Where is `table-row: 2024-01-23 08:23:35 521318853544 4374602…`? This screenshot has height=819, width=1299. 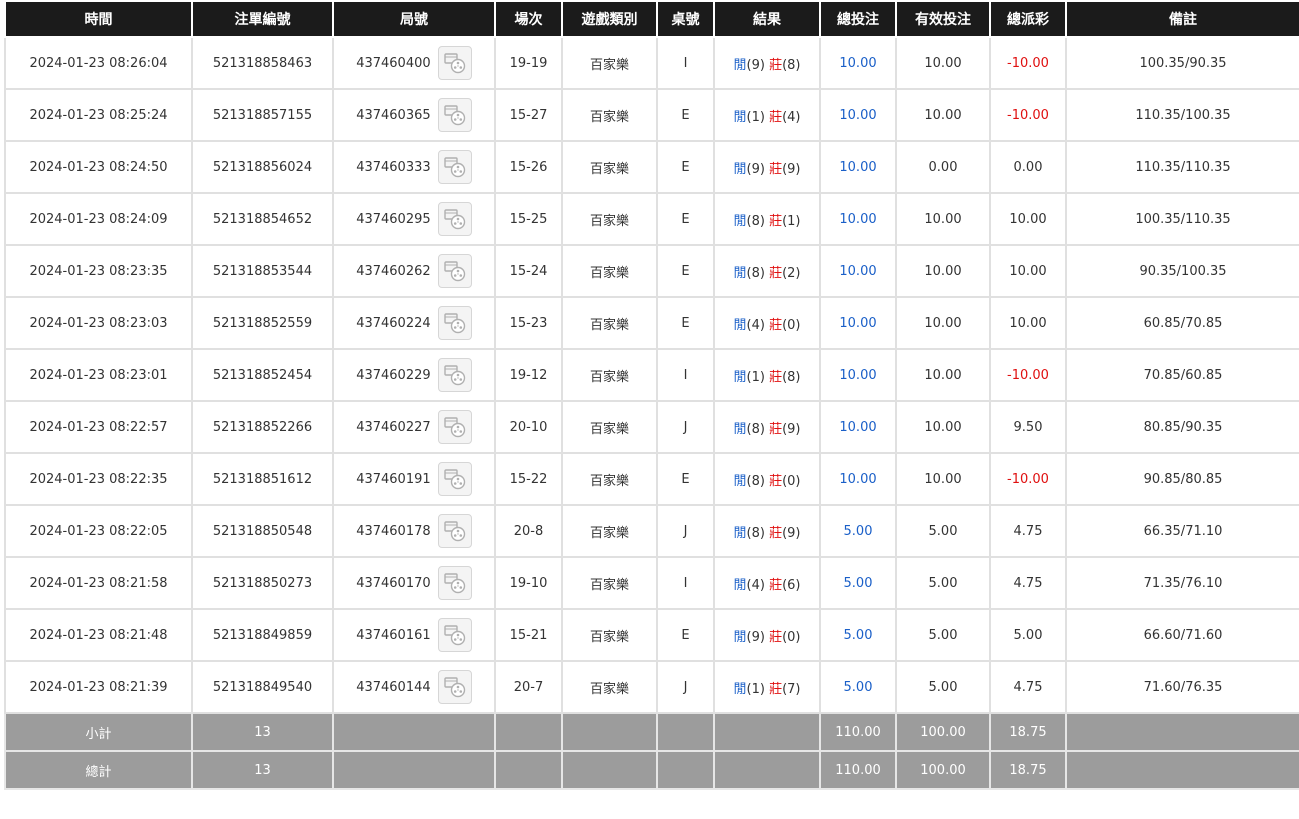 table-row: 2024-01-23 08:23:35 521318853544 4374602… is located at coordinates (651, 271).